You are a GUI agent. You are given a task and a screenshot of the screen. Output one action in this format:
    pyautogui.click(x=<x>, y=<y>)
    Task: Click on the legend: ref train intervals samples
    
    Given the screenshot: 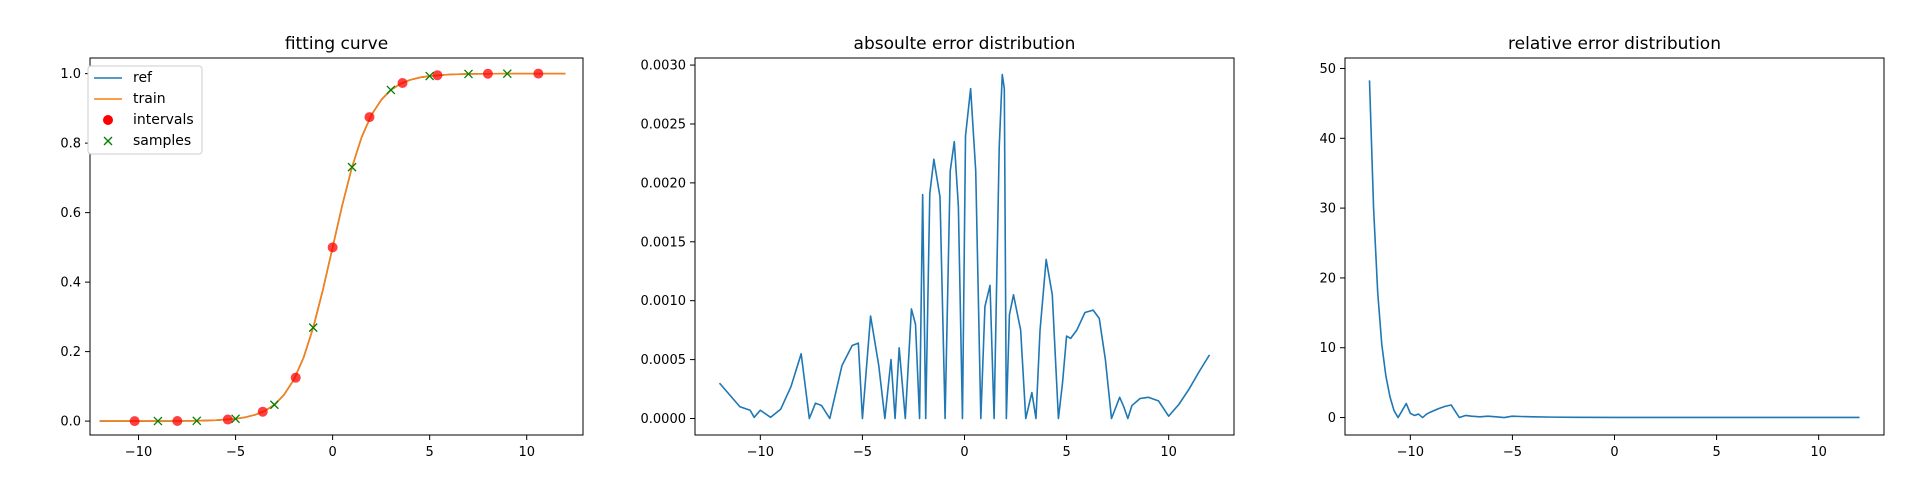 What is the action you would take?
    pyautogui.click(x=145, y=110)
    